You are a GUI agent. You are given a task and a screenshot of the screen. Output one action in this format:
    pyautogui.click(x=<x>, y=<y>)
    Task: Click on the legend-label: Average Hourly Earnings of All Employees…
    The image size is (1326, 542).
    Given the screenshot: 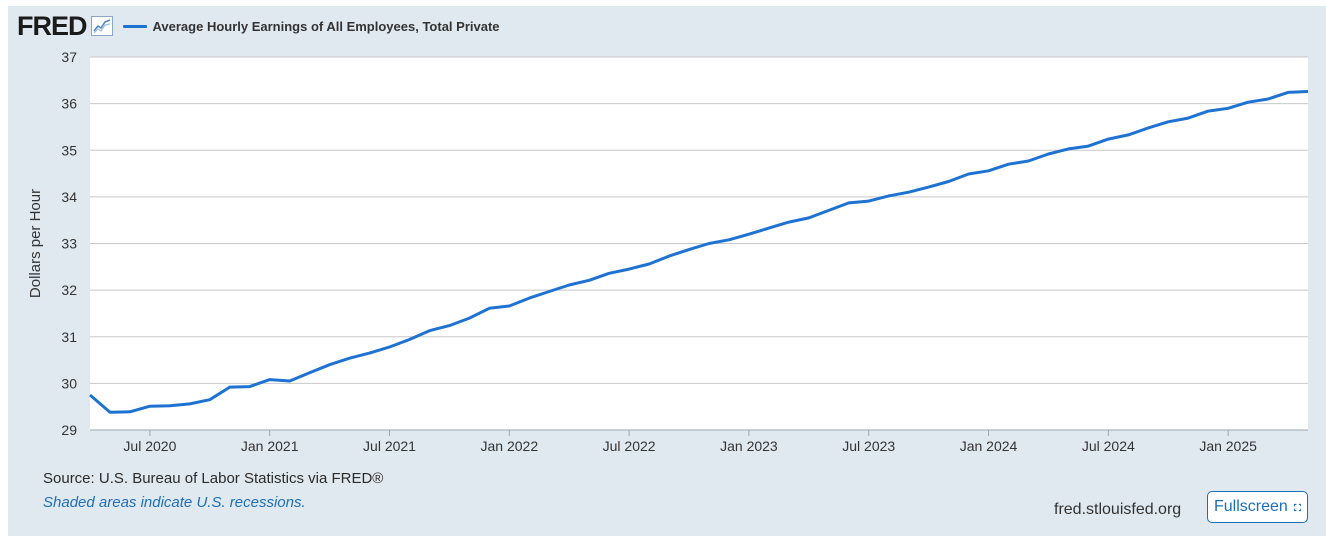 What is the action you would take?
    pyautogui.click(x=326, y=26)
    